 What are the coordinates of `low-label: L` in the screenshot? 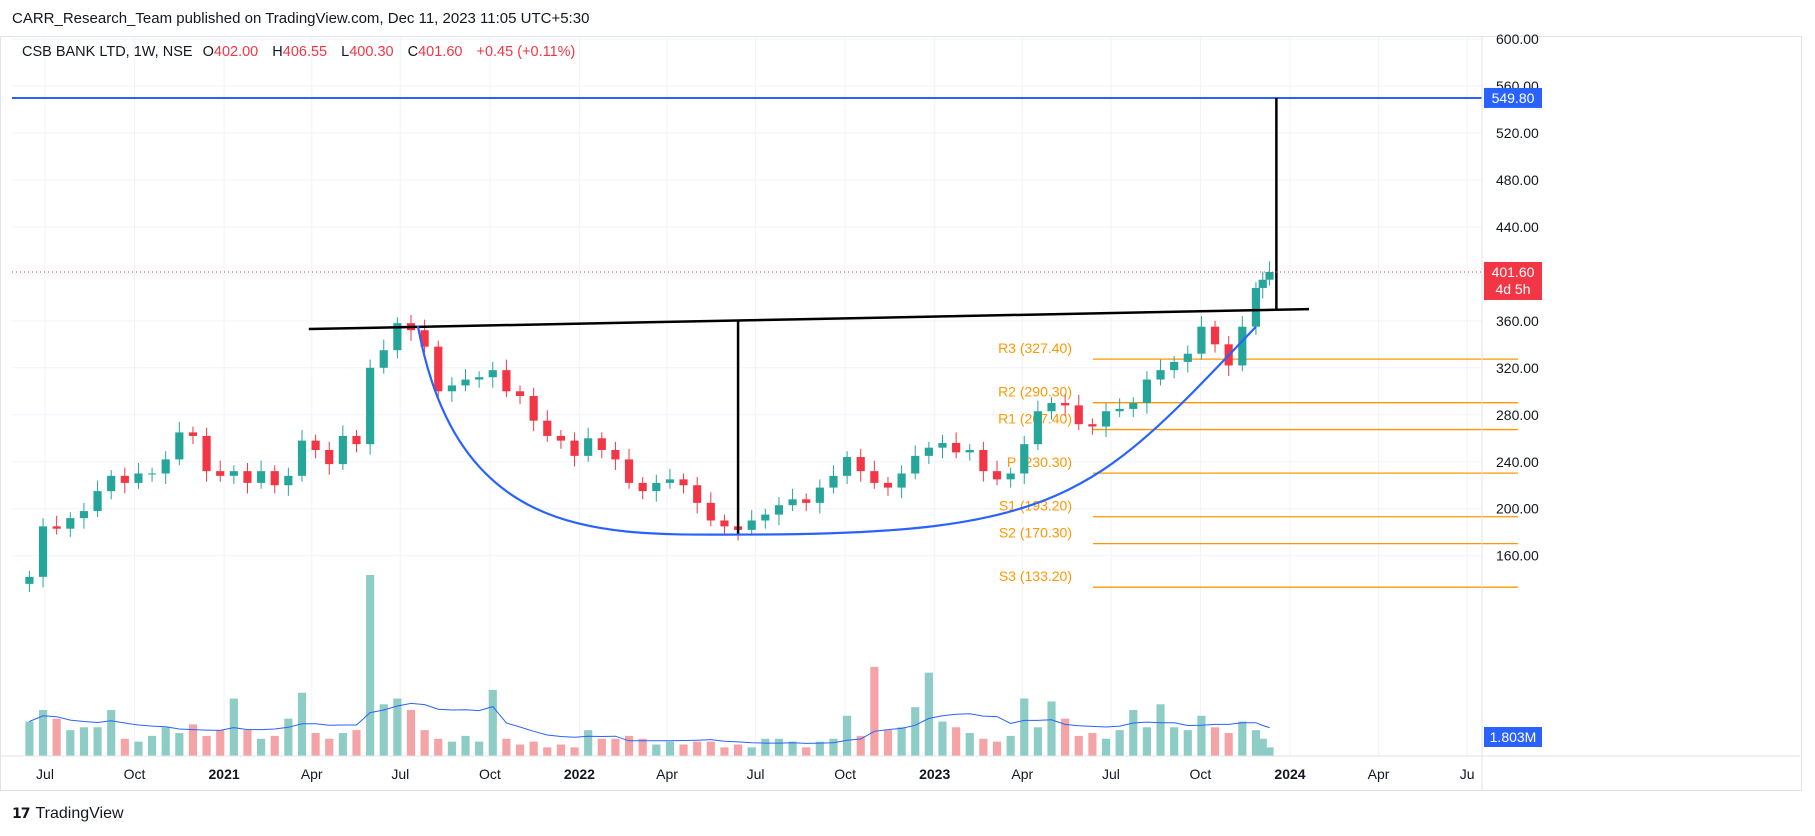 It's located at (345, 52).